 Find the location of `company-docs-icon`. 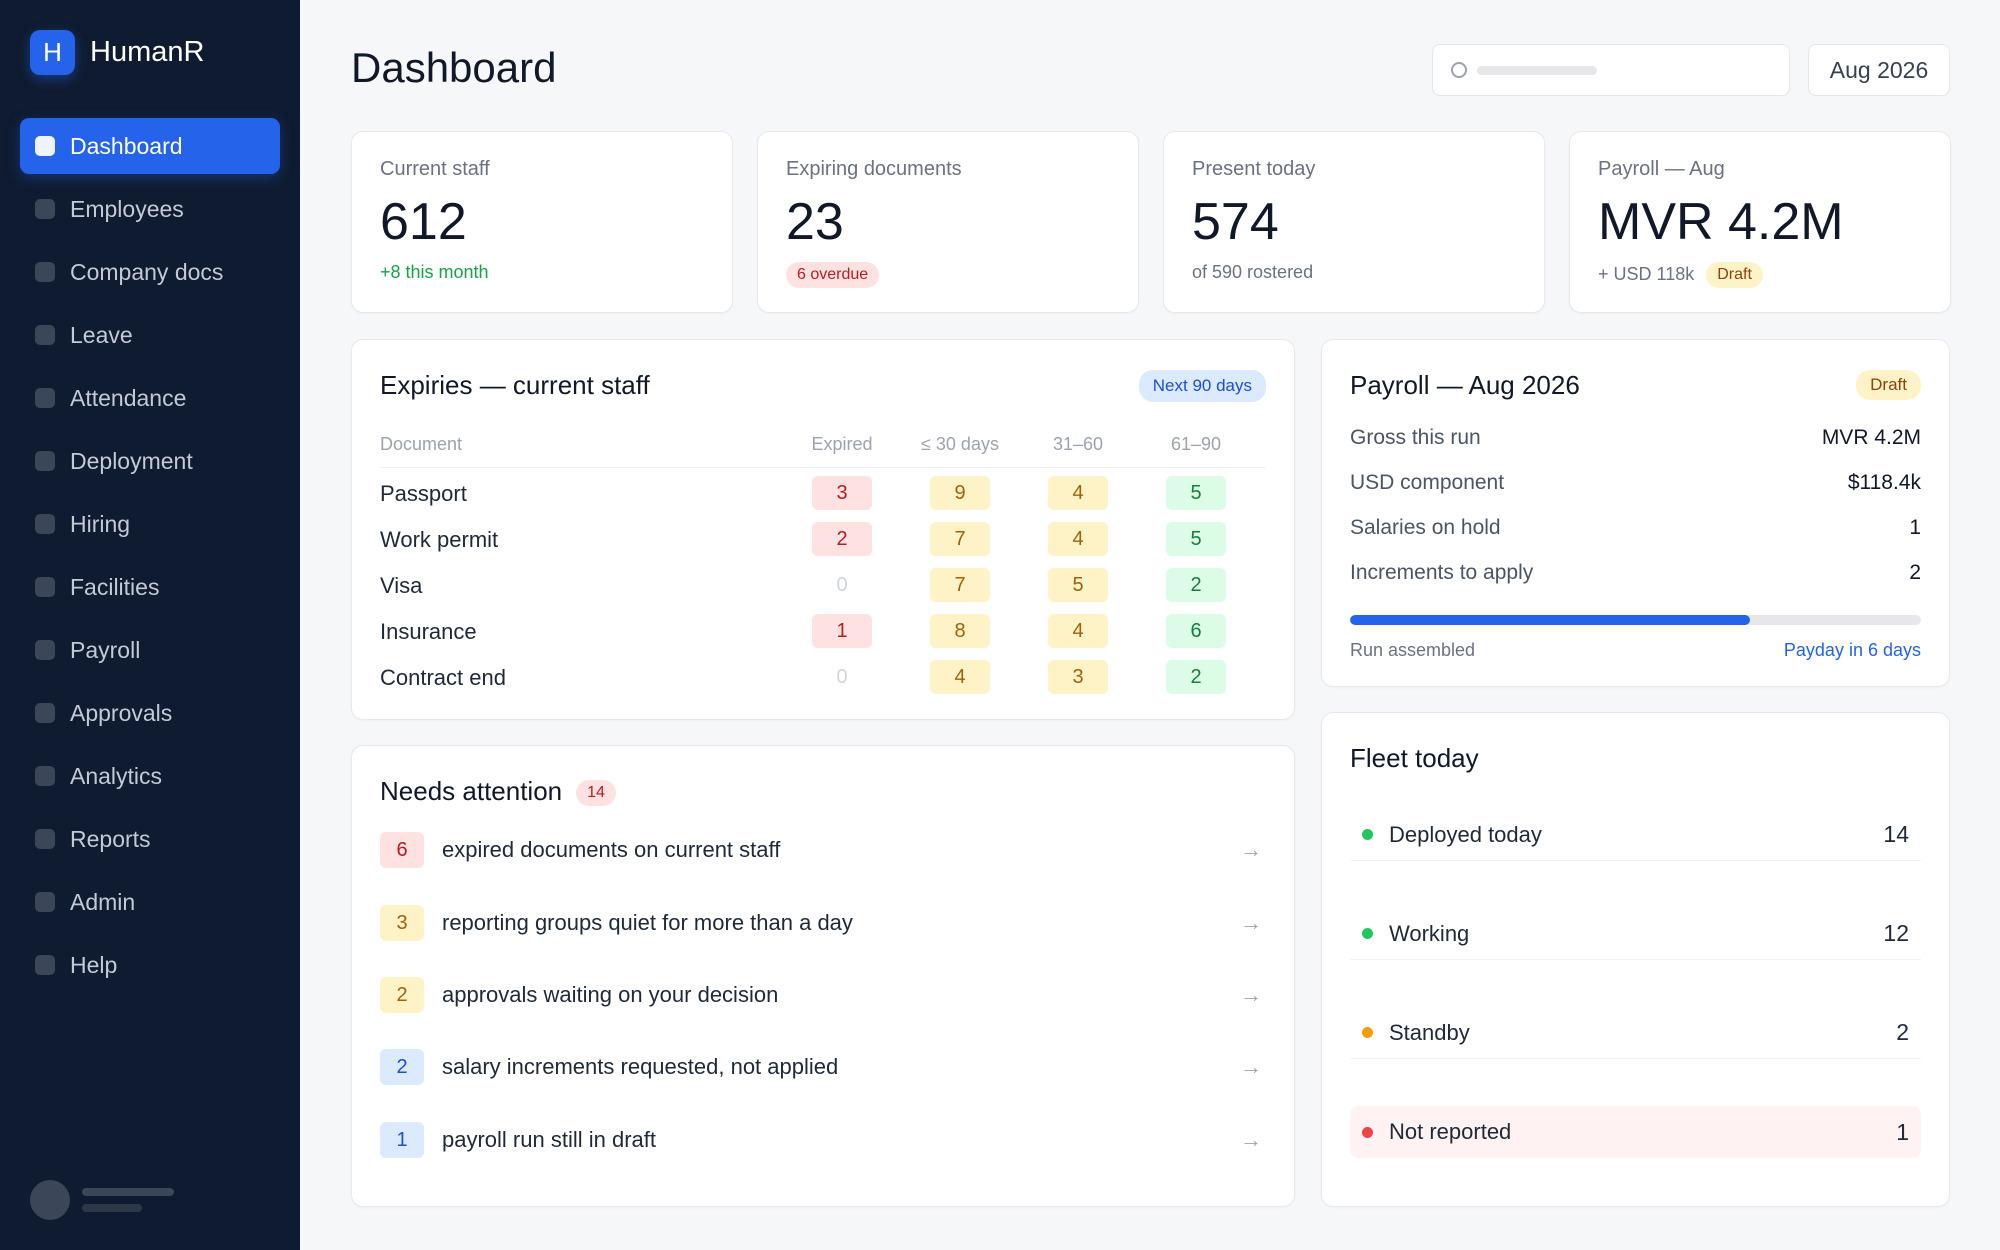

company-docs-icon is located at coordinates (45, 272).